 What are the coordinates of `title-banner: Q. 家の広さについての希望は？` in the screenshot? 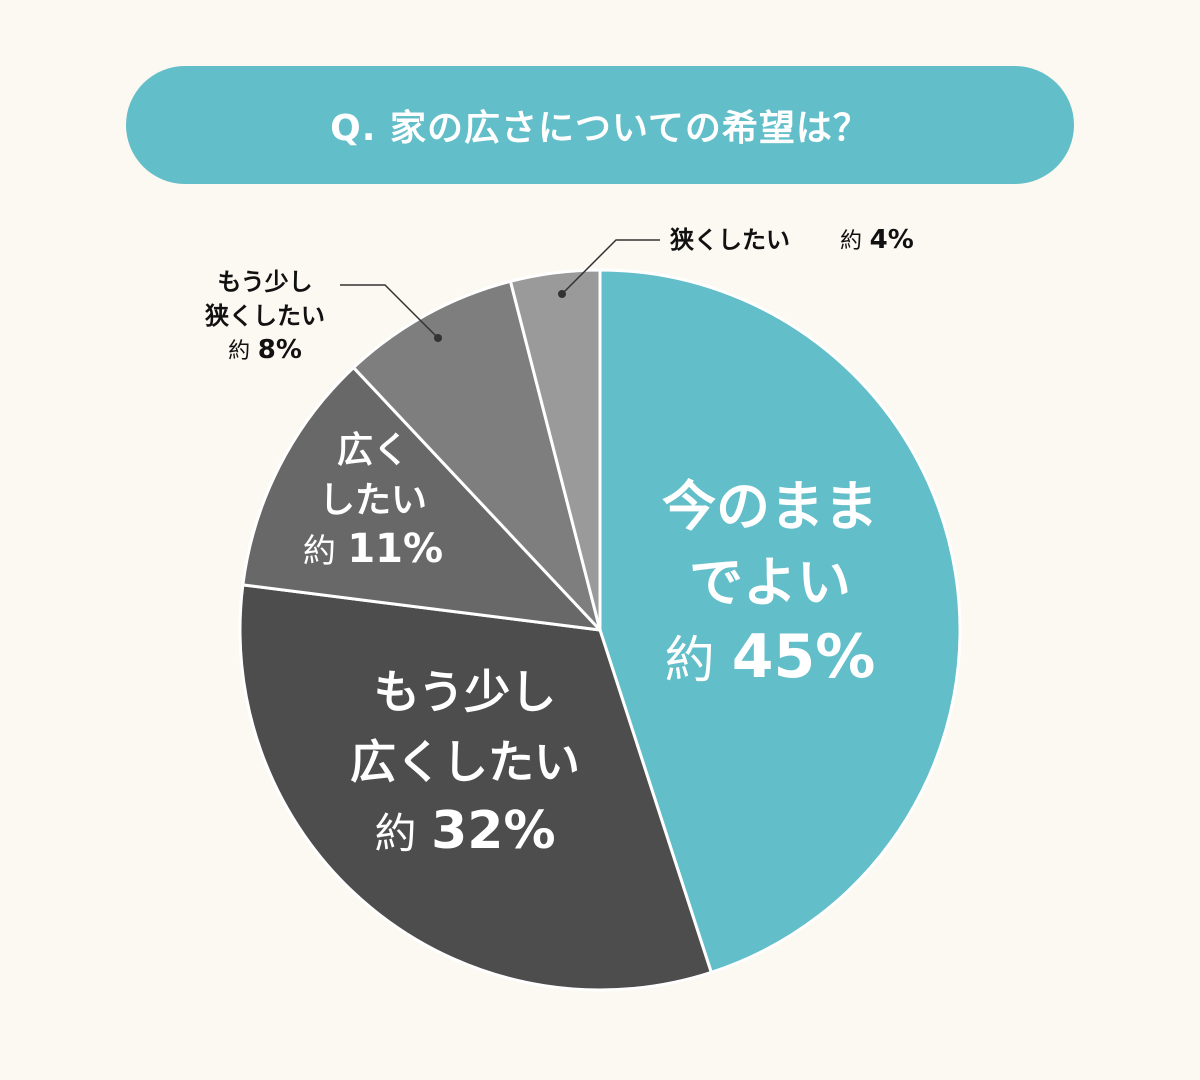 It's located at (600, 125).